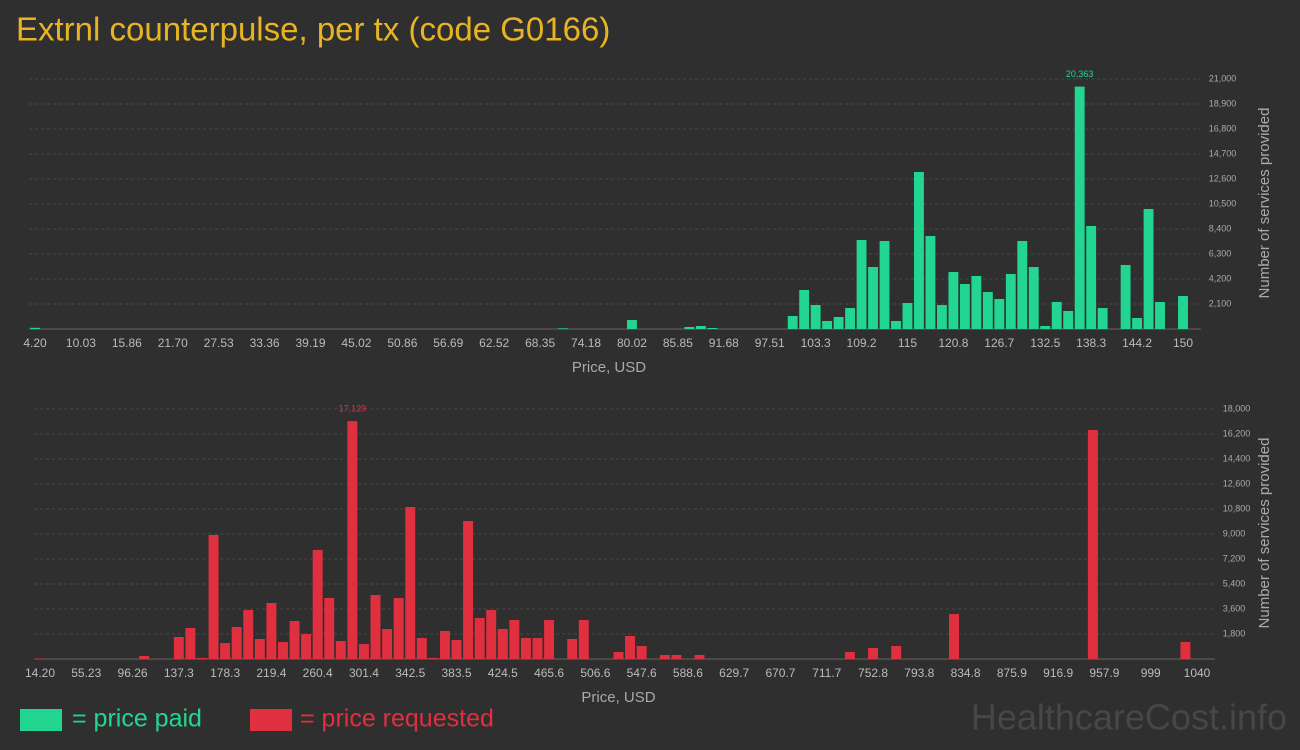 This screenshot has width=1300, height=750. Describe the element at coordinates (1220, 278) in the screenshot. I see `y-tick-label: 4,200` at that location.